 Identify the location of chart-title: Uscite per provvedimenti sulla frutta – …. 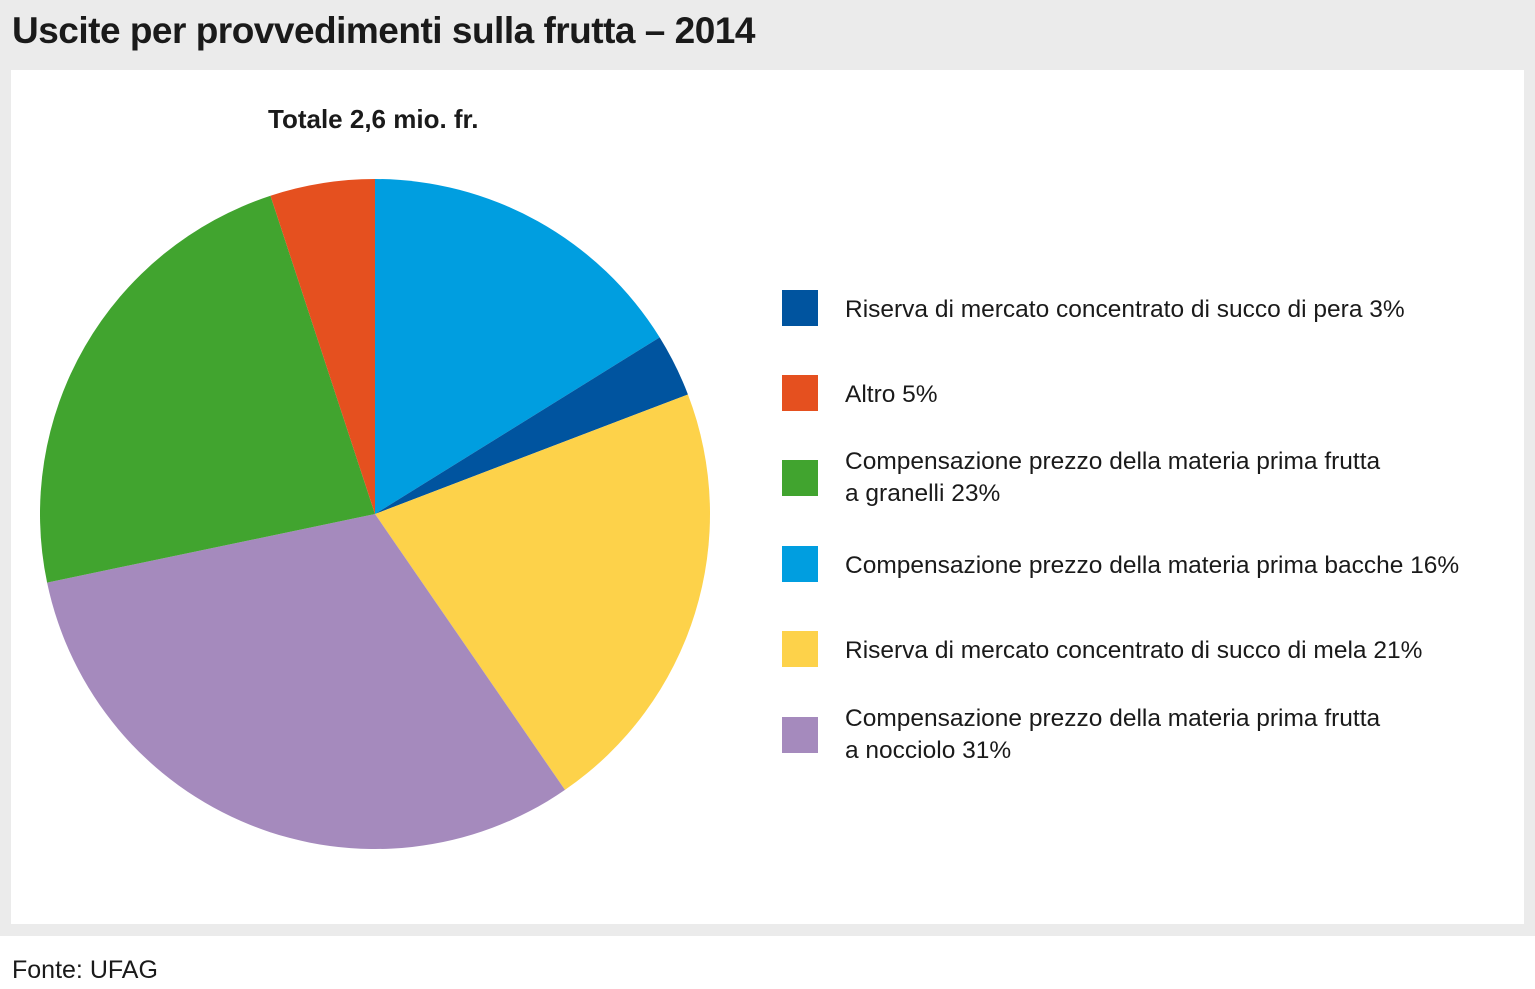
(383, 30).